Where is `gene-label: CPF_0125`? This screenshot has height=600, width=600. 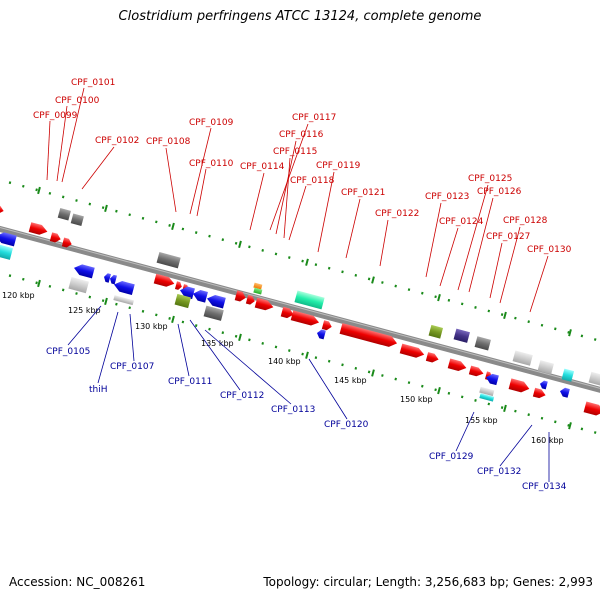
gene-label: CPF_0125 is located at coordinates (490, 179).